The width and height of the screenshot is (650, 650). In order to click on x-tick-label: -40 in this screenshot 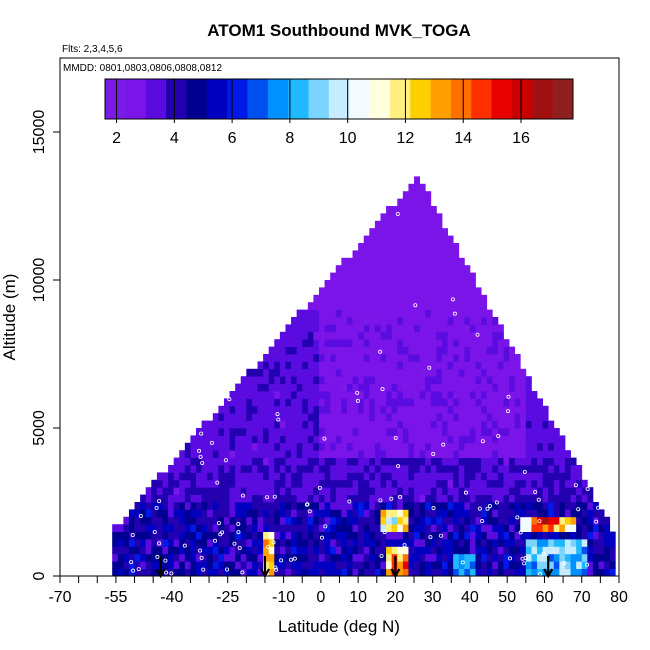, I will do `click(171, 597)`.